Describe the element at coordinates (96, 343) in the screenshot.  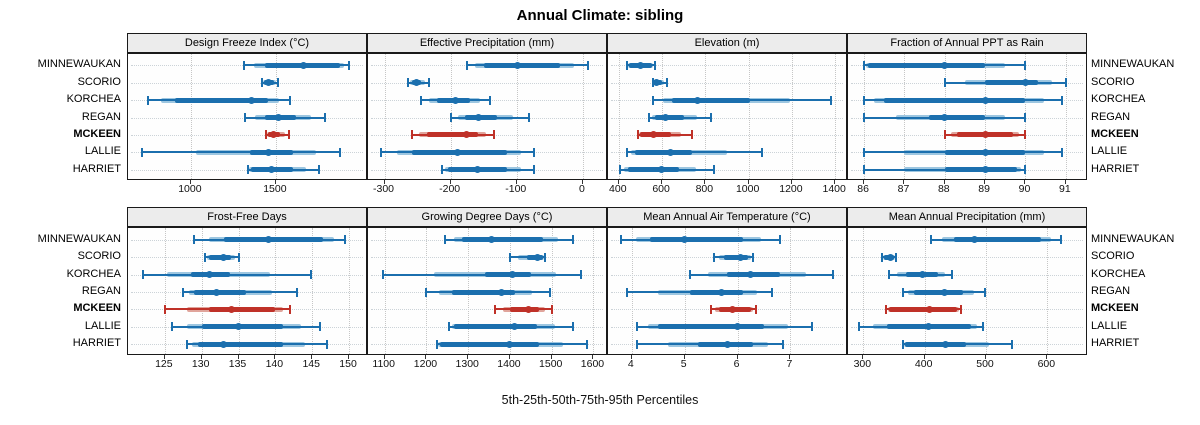
I see `station-label-left: HARRIET` at that location.